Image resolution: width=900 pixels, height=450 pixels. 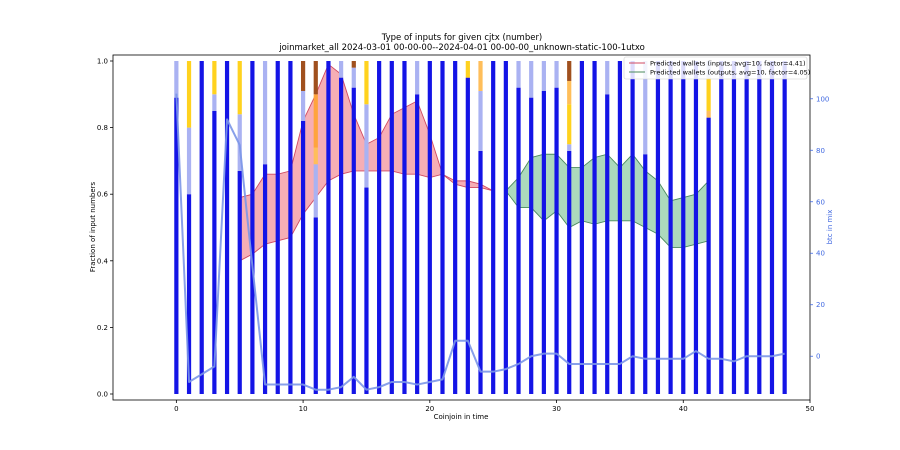 What do you see at coordinates (581, 227) in the screenshot?
I see `bar-32-segment-blue` at bounding box center [581, 227].